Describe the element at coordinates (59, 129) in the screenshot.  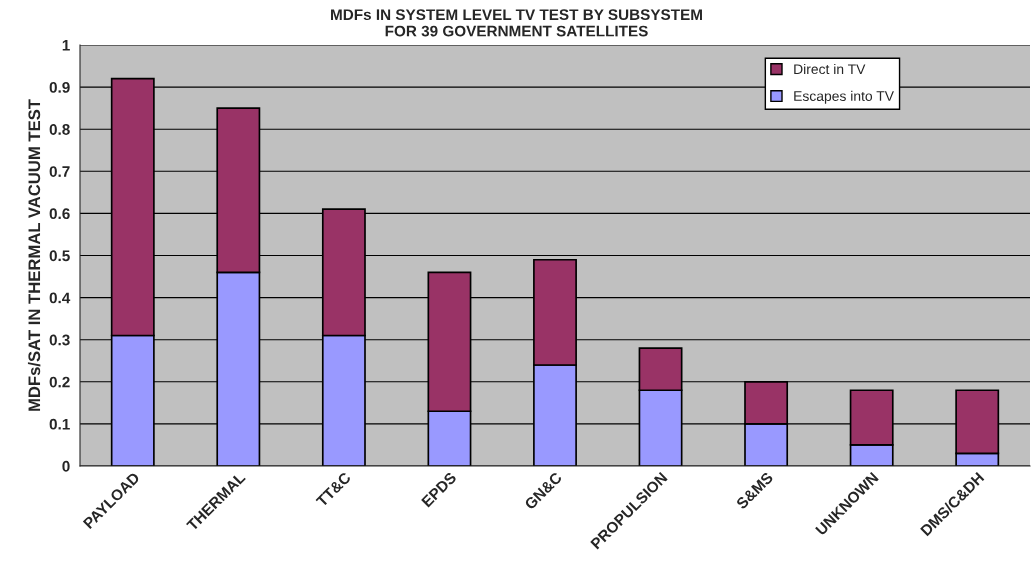
I see `y-tick-label: 0.8` at that location.